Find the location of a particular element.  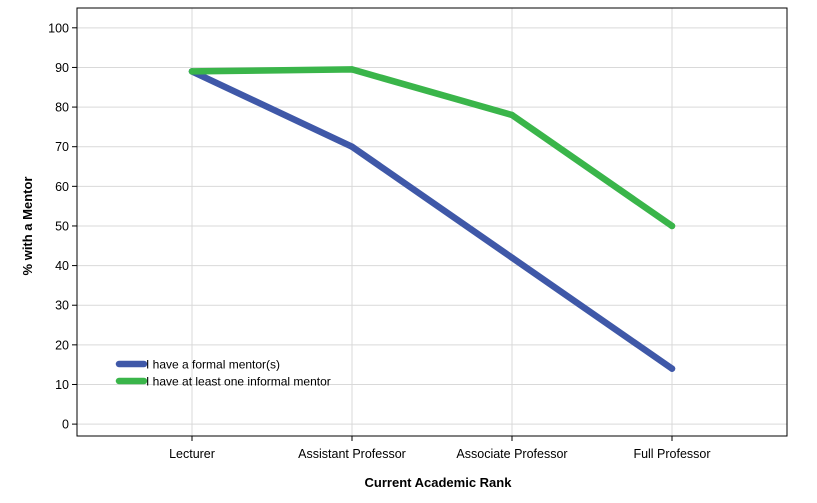

y-tick-label: 30 is located at coordinates (62, 306).